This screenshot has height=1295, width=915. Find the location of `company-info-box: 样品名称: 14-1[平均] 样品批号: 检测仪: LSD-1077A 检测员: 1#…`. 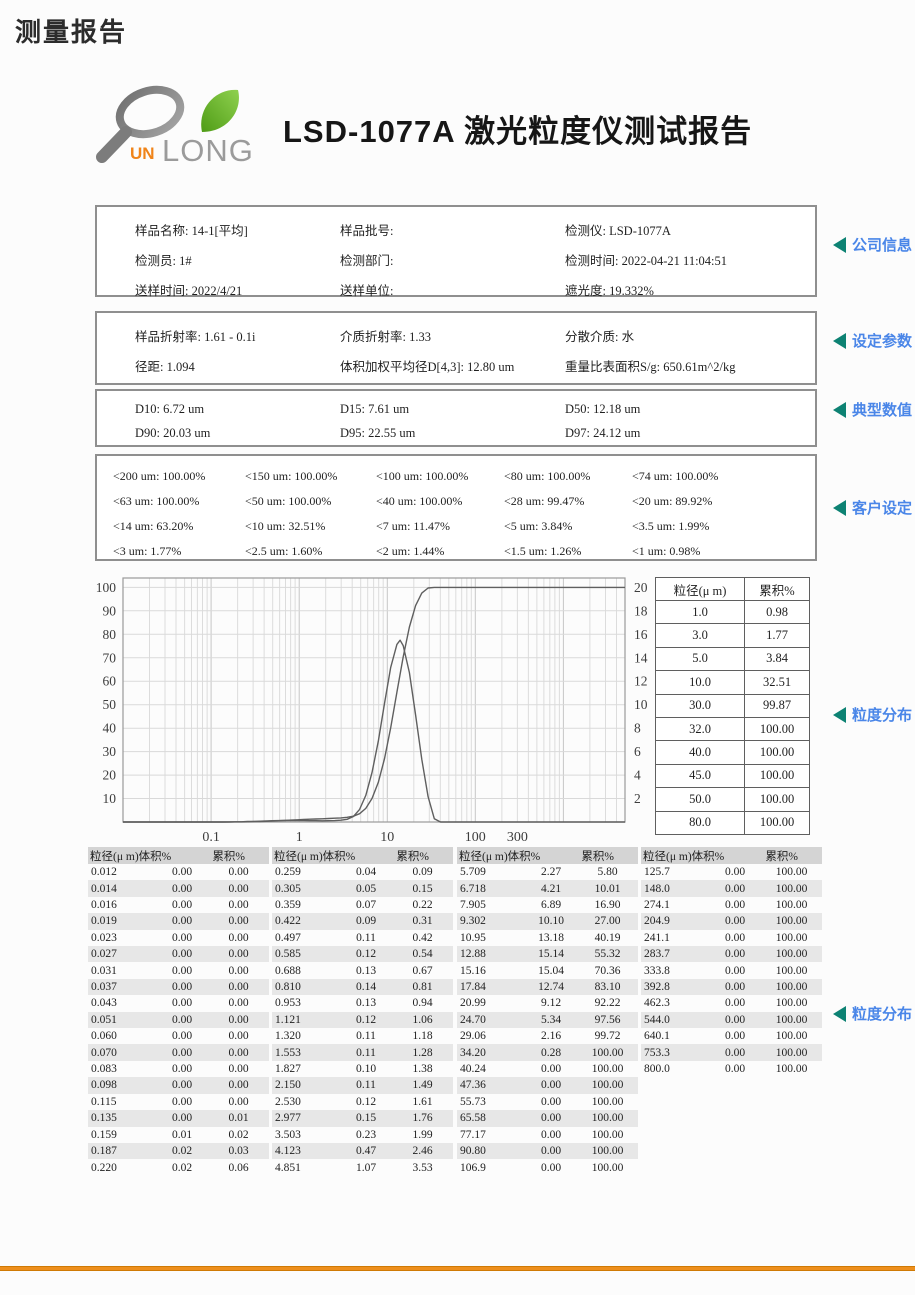

company-info-box: 样品名称: 14-1[平均] 样品批号: 检测仪: LSD-1077A 检测员: 1#… is located at coordinates (456, 251).